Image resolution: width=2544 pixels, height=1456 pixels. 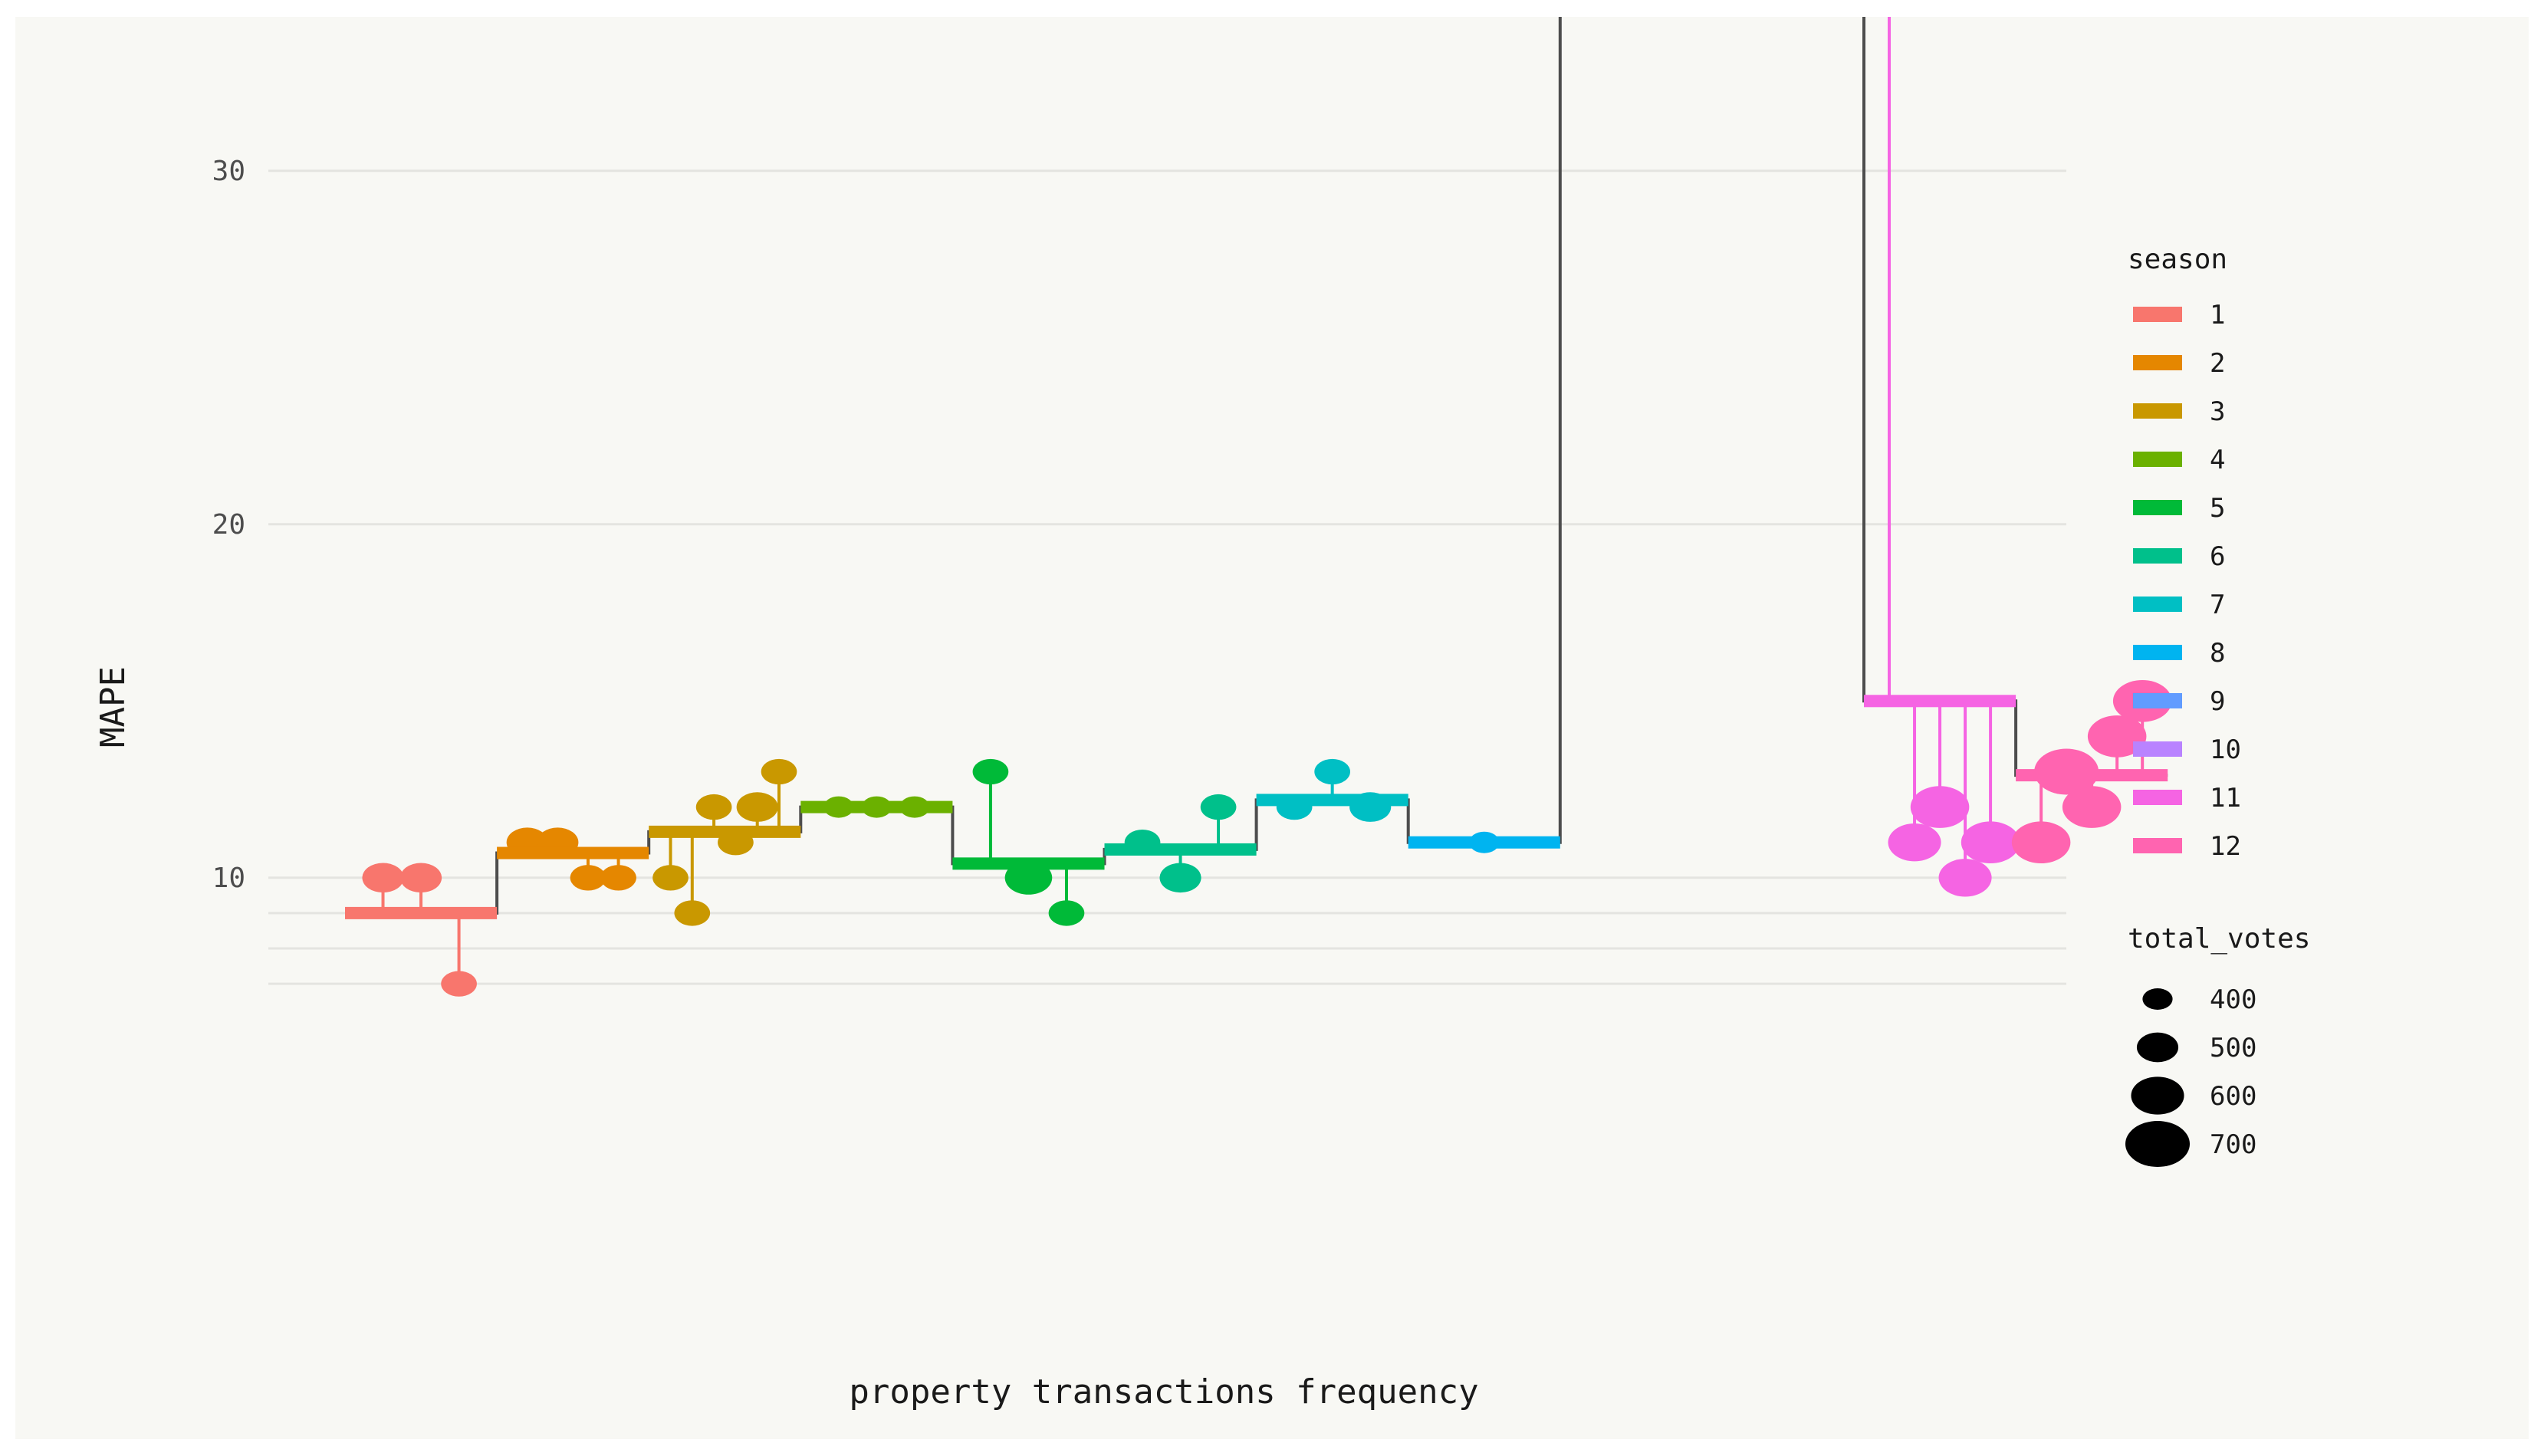 What do you see at coordinates (2225, 847) in the screenshot?
I see `legend-label-season-12: 12` at bounding box center [2225, 847].